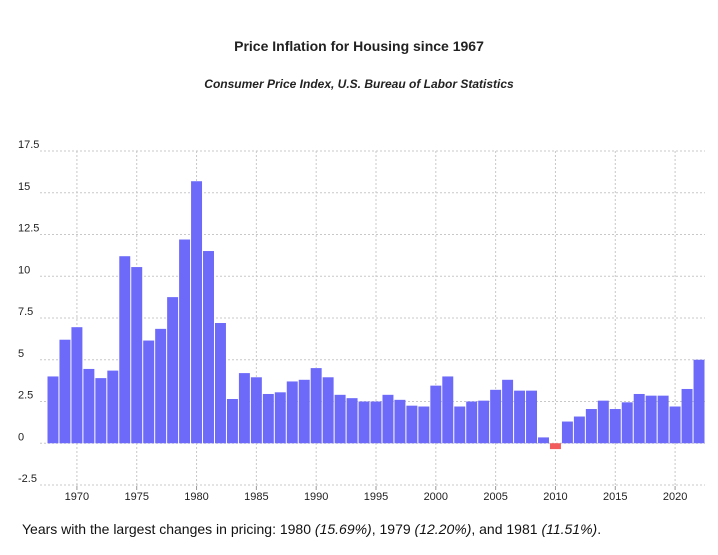  What do you see at coordinates (27, 479) in the screenshot?
I see `y-tick-label: -2.5` at bounding box center [27, 479].